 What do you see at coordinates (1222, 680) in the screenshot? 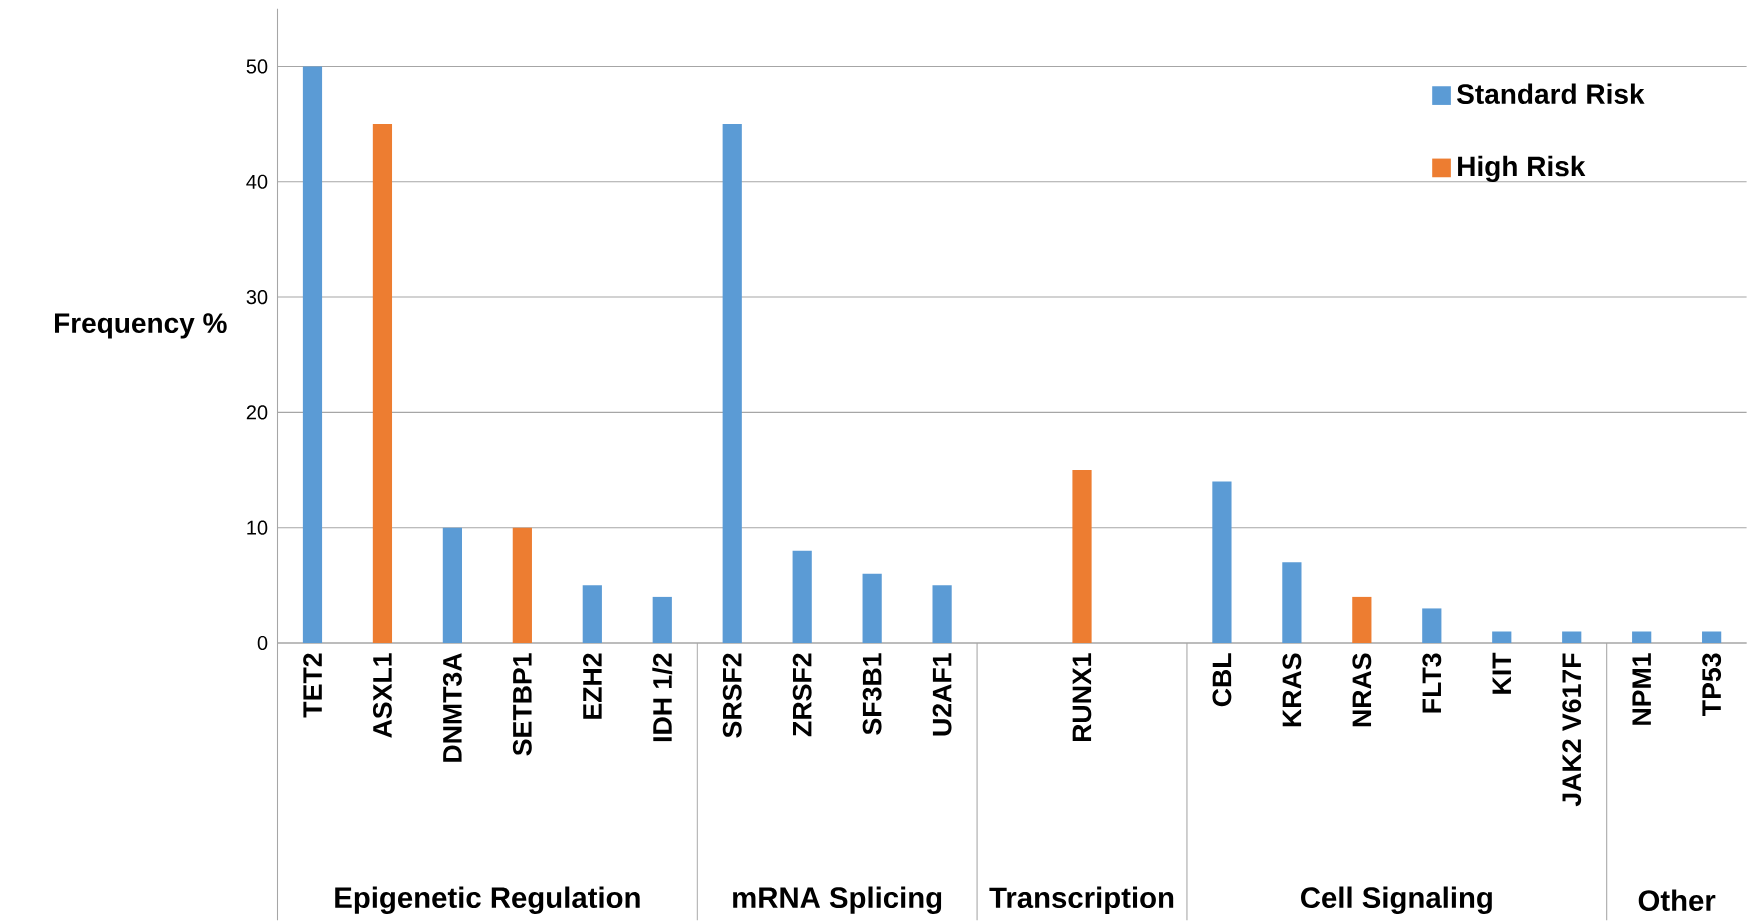
I see `x-tick-label: CBL` at bounding box center [1222, 680].